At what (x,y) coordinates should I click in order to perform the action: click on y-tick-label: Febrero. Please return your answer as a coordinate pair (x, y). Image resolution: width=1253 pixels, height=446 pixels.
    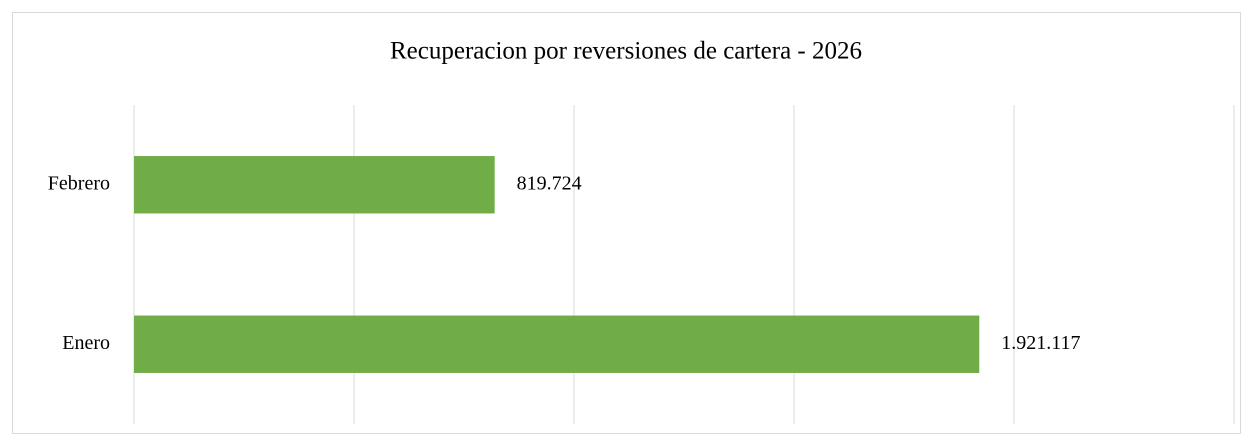
    Looking at the image, I should click on (79, 183).